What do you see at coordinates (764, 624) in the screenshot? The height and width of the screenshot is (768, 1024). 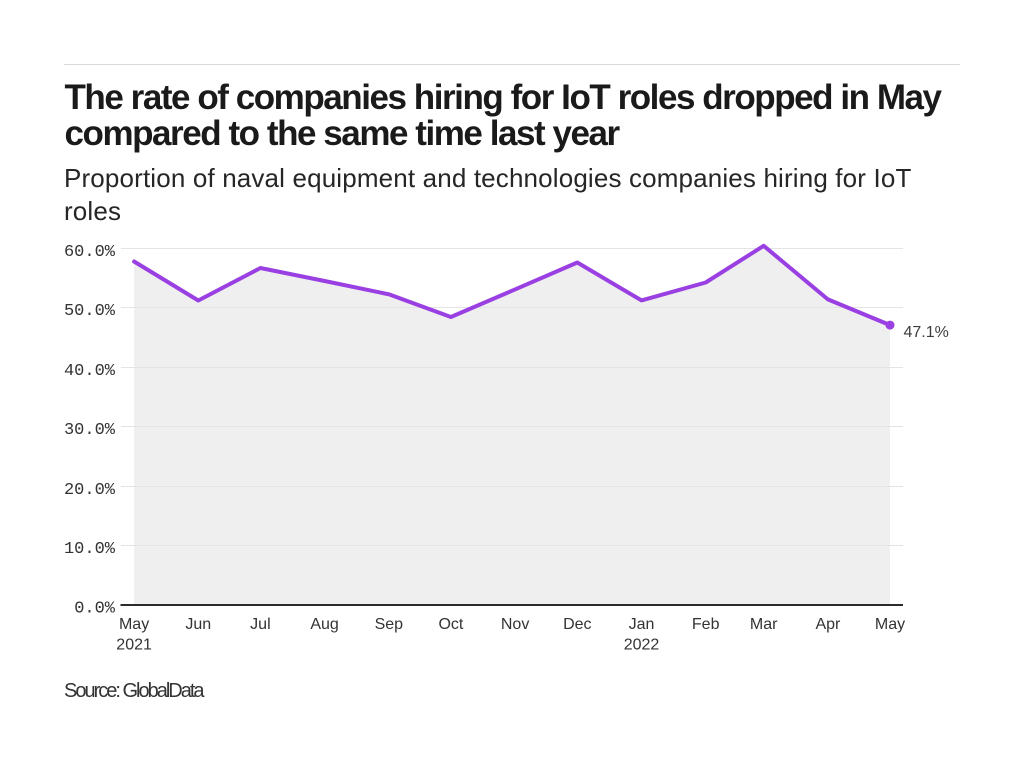 I see `svg-text: Mar` at bounding box center [764, 624].